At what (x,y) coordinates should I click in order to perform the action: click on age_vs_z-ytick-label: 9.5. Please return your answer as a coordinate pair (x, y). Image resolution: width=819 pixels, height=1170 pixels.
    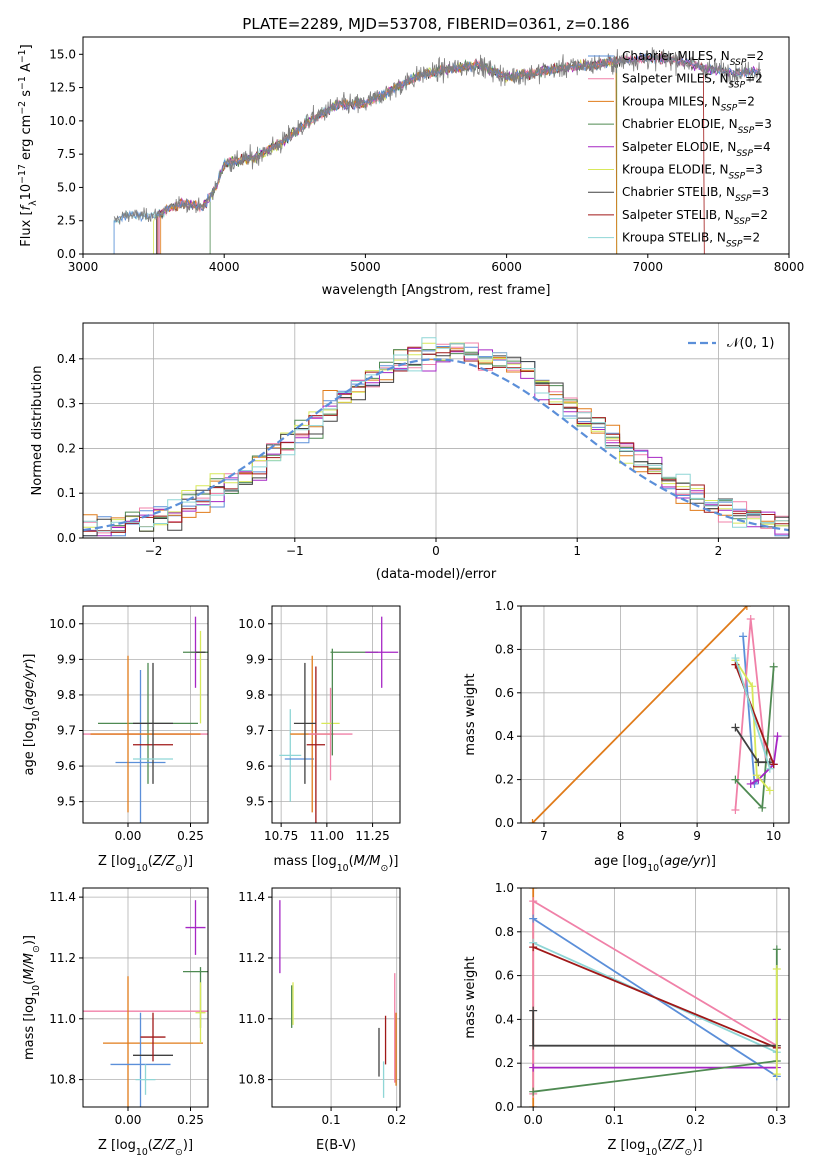
    Looking at the image, I should click on (66, 802).